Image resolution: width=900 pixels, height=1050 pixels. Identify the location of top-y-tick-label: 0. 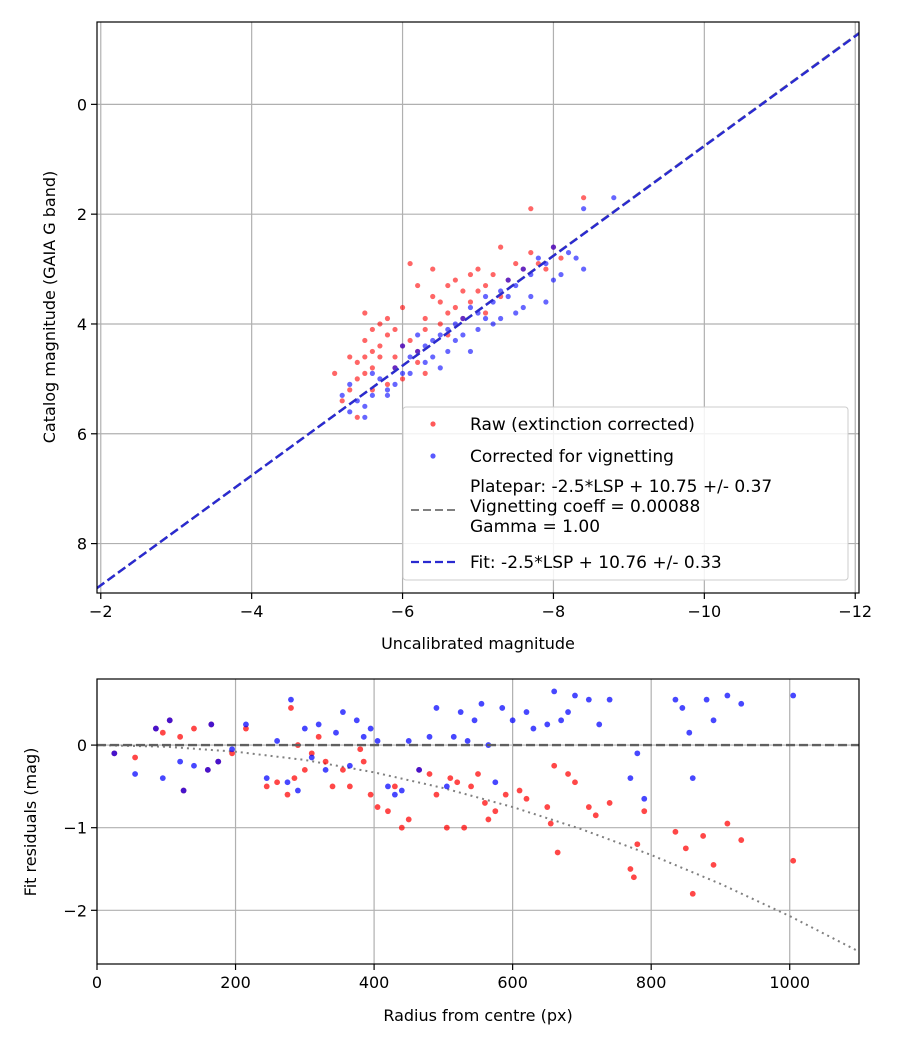
(82, 104).